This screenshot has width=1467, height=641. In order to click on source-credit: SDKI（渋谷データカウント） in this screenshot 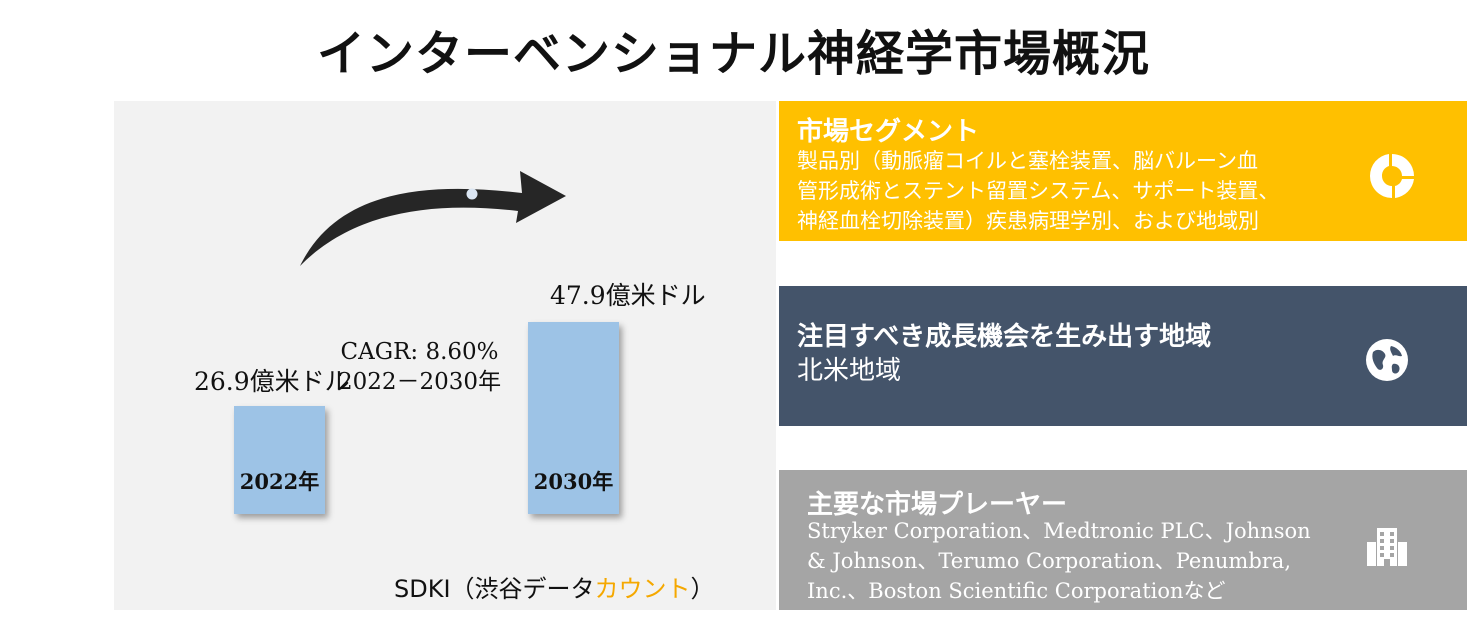, I will do `click(554, 586)`.